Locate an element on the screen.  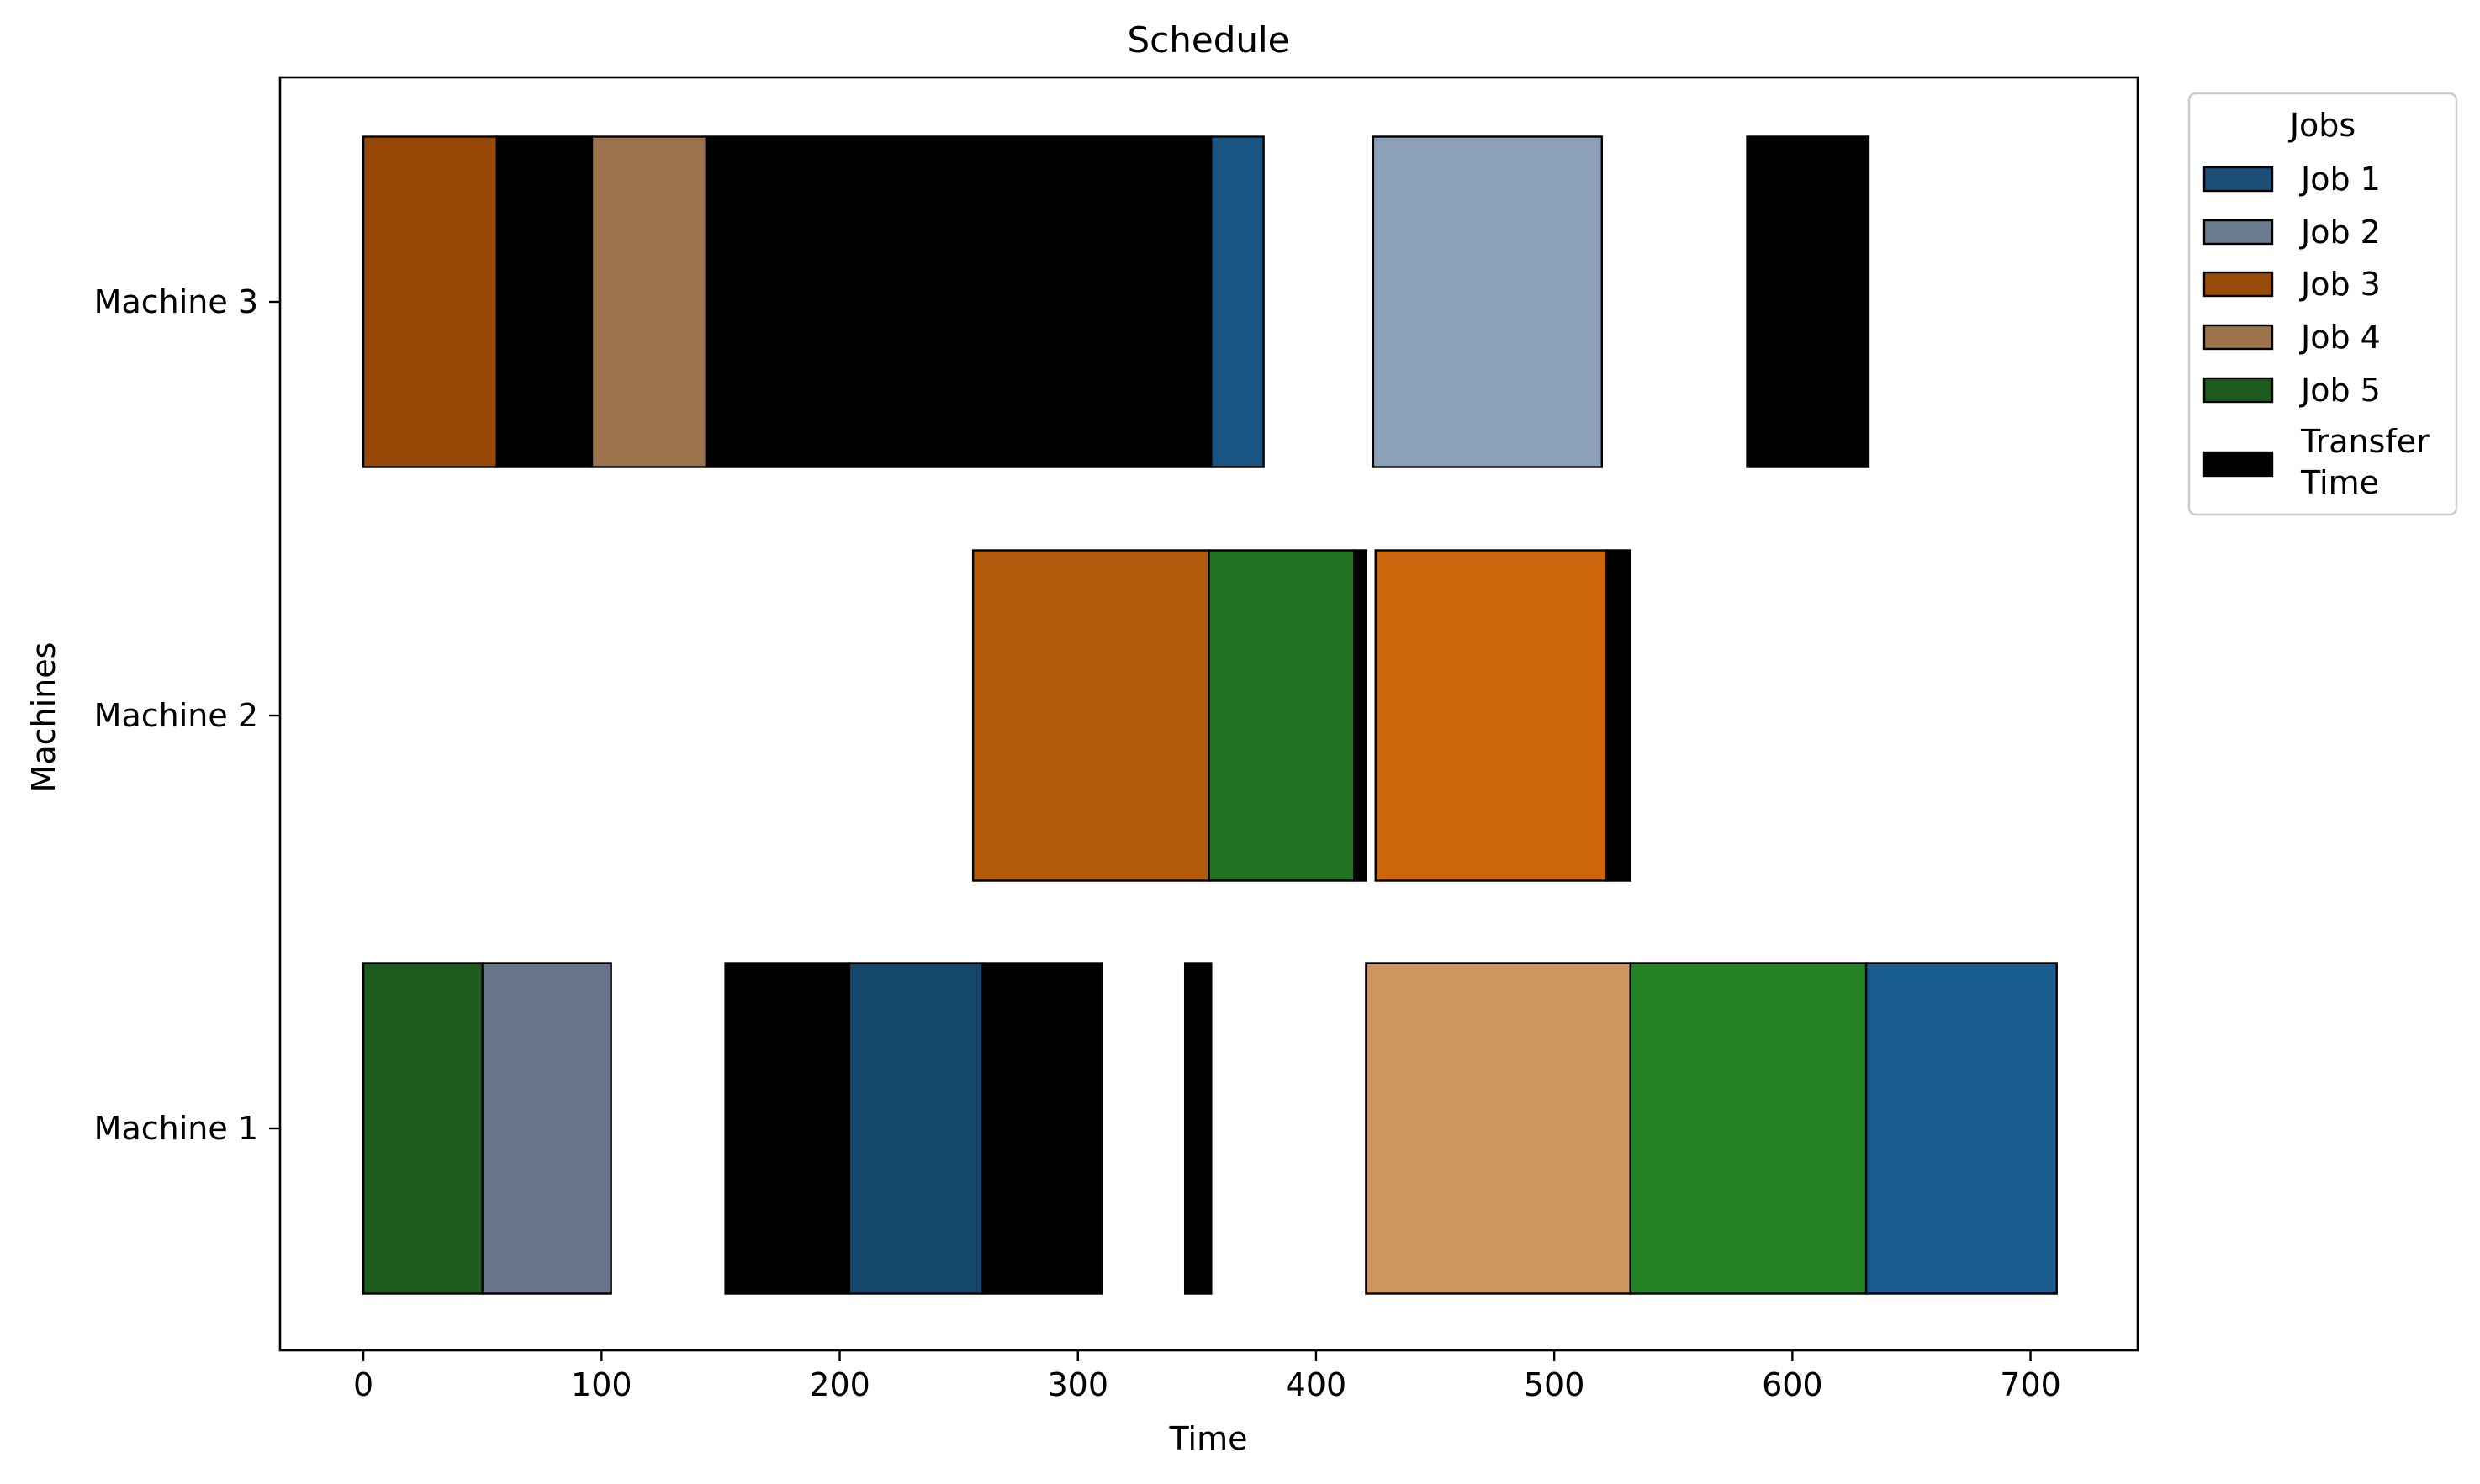
legend-swatch-transfer-time is located at coordinates (2238, 464).